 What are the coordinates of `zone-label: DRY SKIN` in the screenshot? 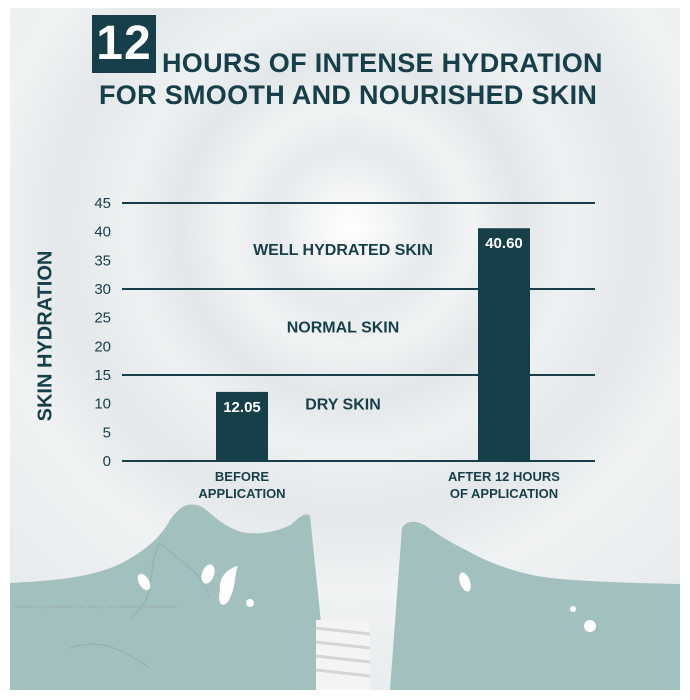 It's located at (343, 405).